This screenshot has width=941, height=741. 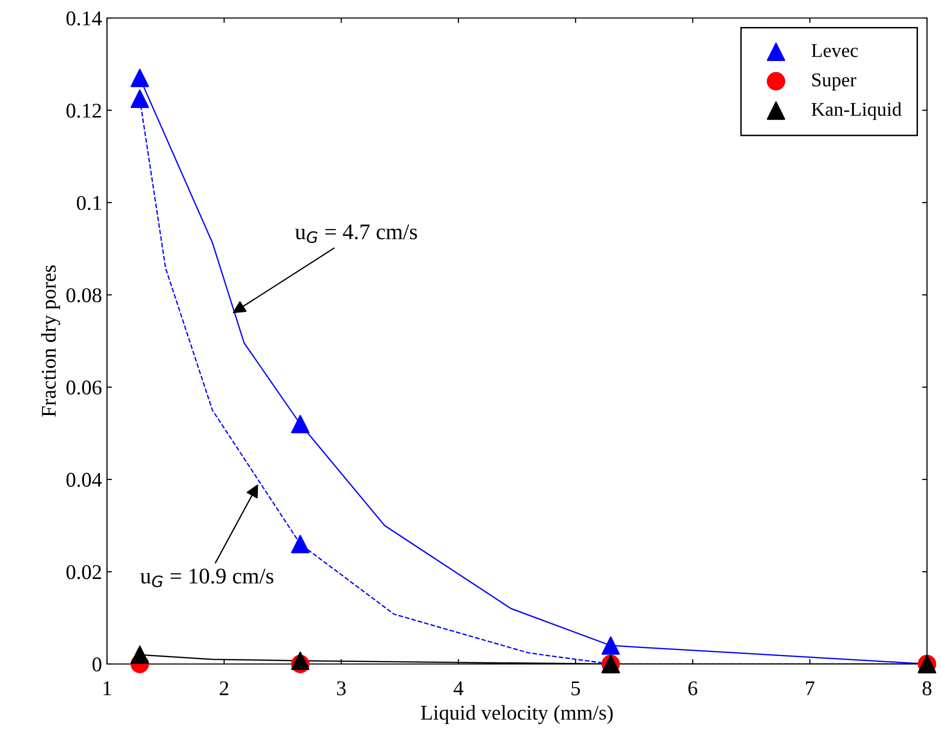 What do you see at coordinates (50, 341) in the screenshot?
I see `y-axis-title: Fraction dry pores` at bounding box center [50, 341].